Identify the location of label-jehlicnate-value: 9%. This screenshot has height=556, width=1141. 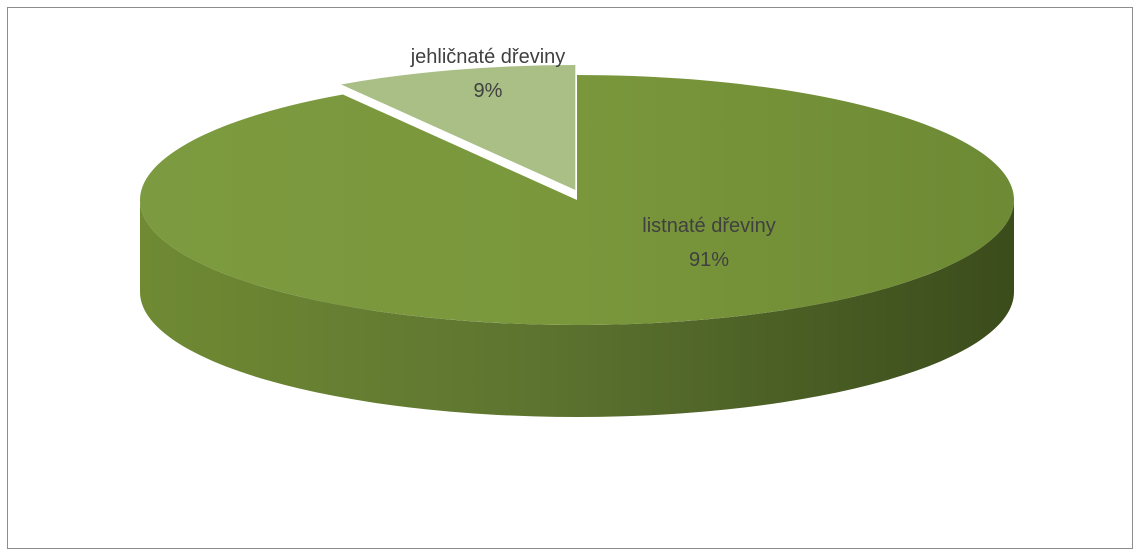
(488, 91).